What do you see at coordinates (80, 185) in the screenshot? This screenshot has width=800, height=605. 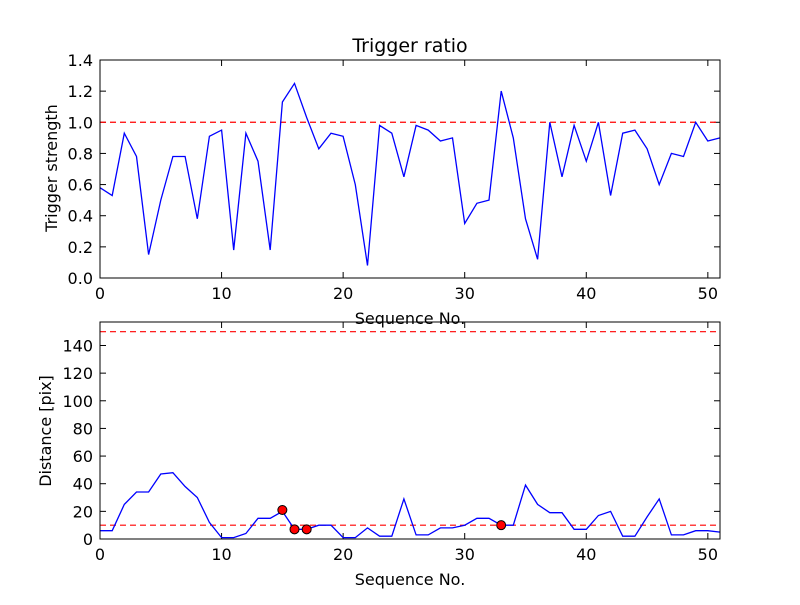 I see `y-tick-label: 0.6` at bounding box center [80, 185].